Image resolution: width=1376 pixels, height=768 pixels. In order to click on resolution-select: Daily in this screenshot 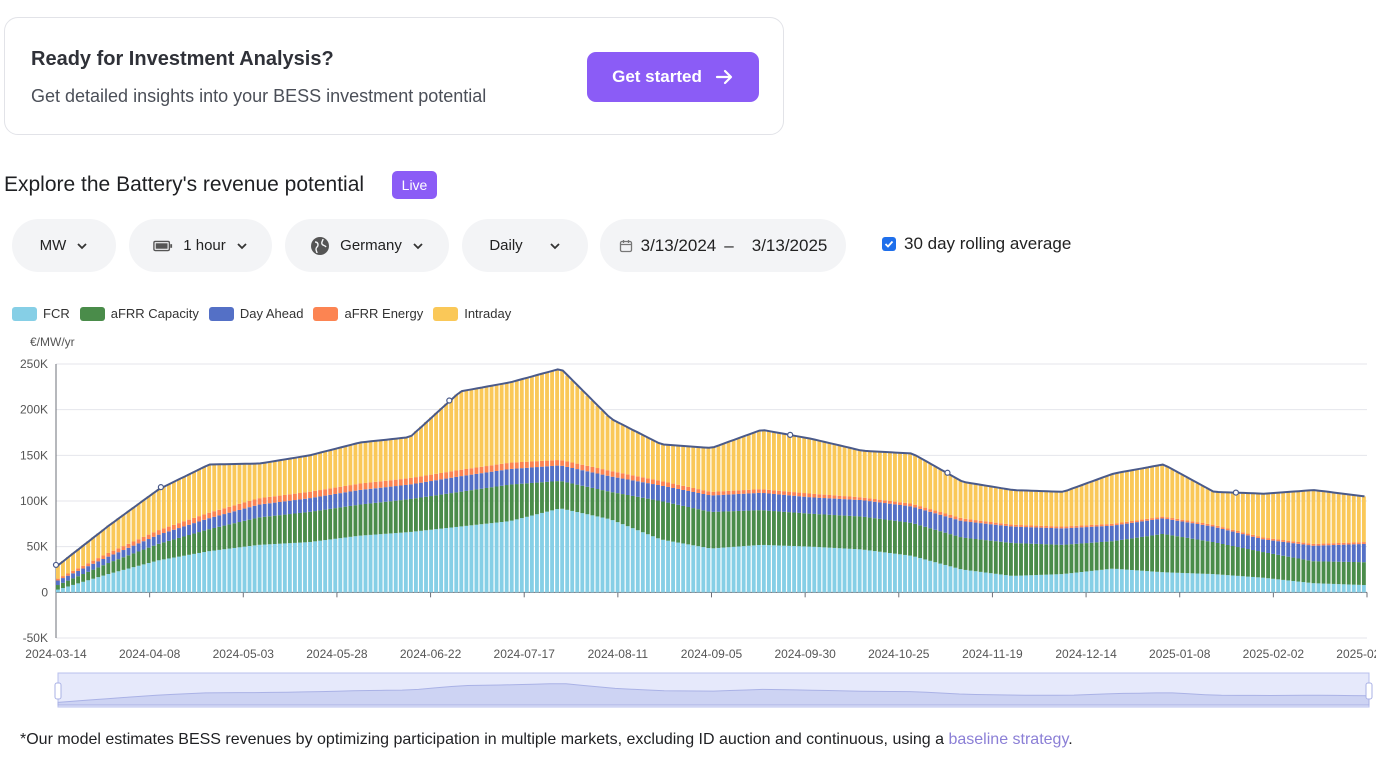, I will do `click(525, 245)`.